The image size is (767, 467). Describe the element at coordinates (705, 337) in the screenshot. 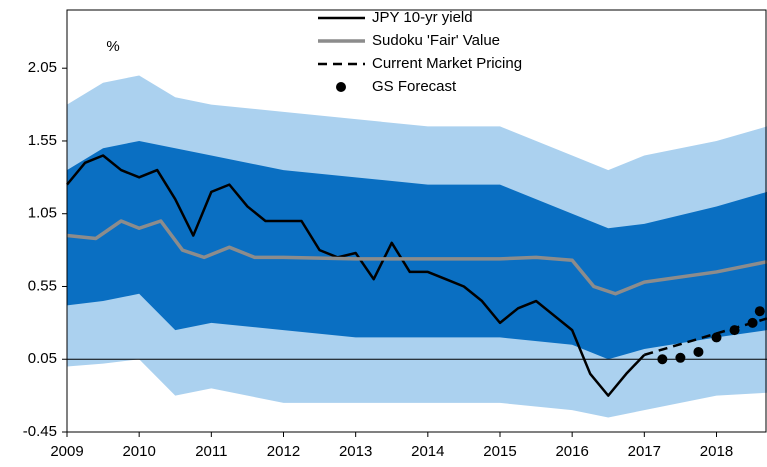

I see `series-line` at that location.